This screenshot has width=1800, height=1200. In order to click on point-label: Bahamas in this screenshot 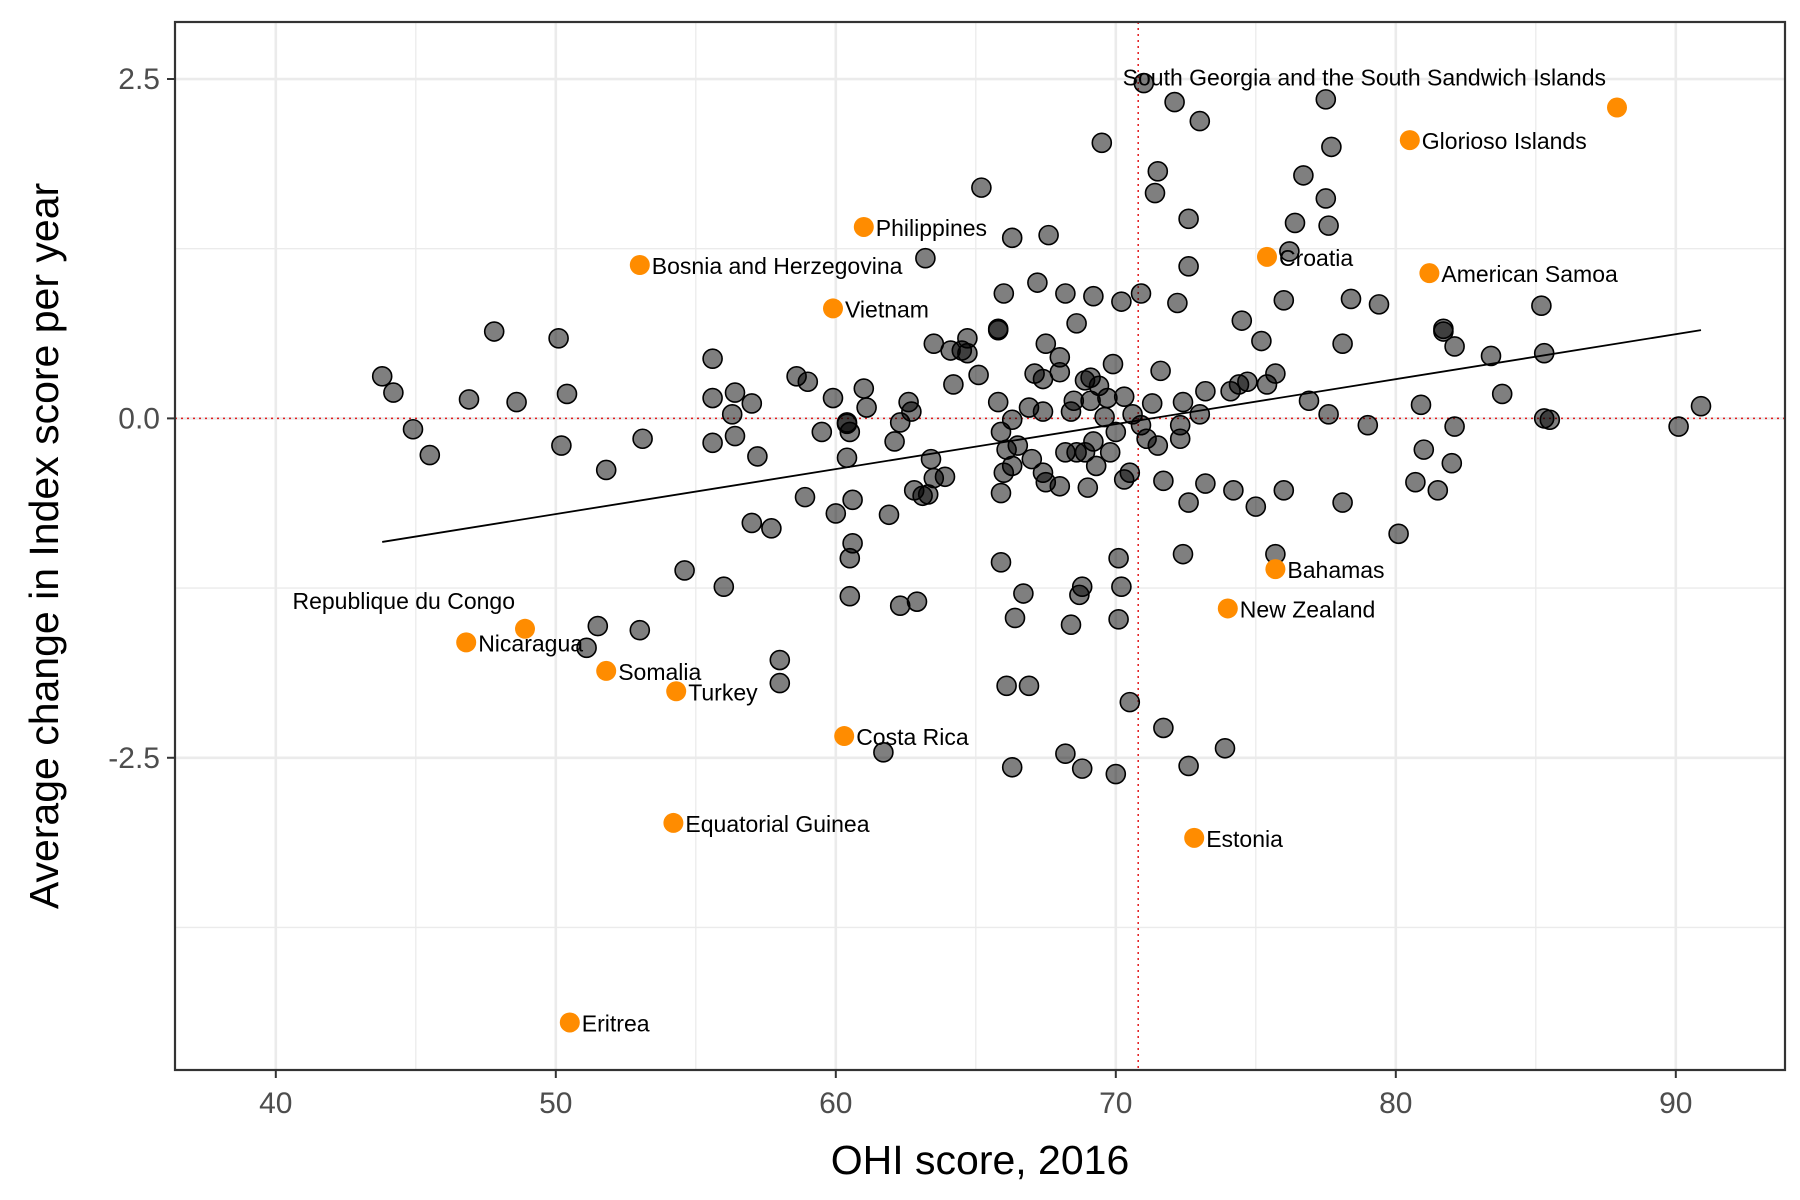, I will do `click(1335, 570)`.